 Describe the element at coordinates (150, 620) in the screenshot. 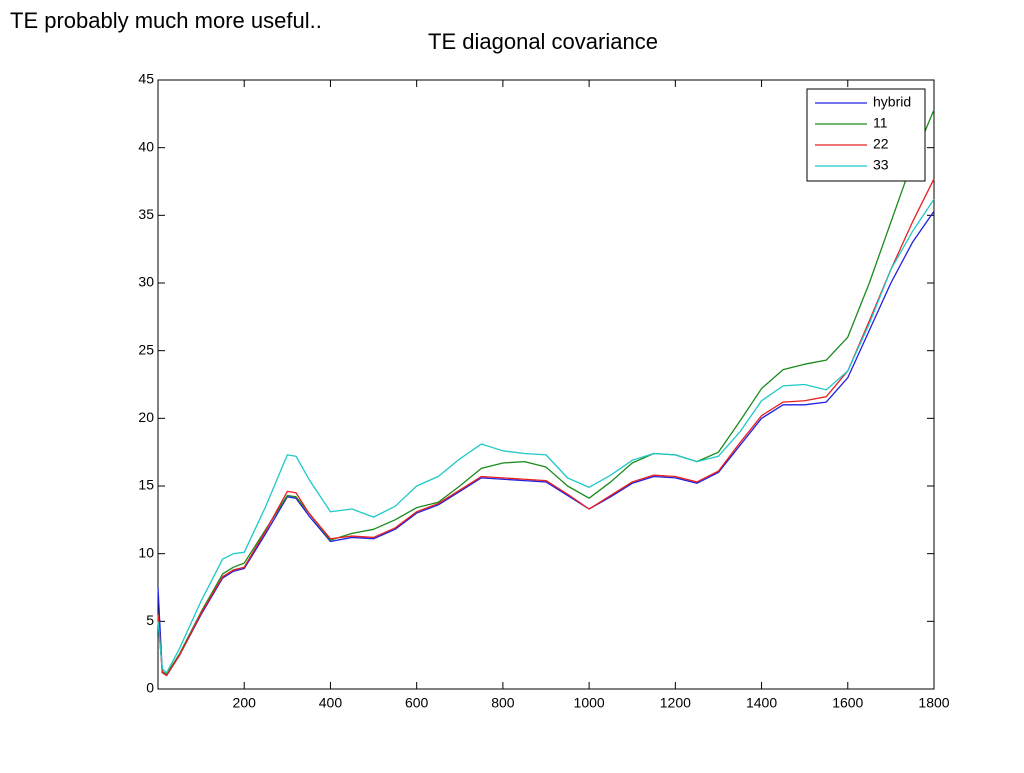

I see `y-tick-label: 5` at that location.